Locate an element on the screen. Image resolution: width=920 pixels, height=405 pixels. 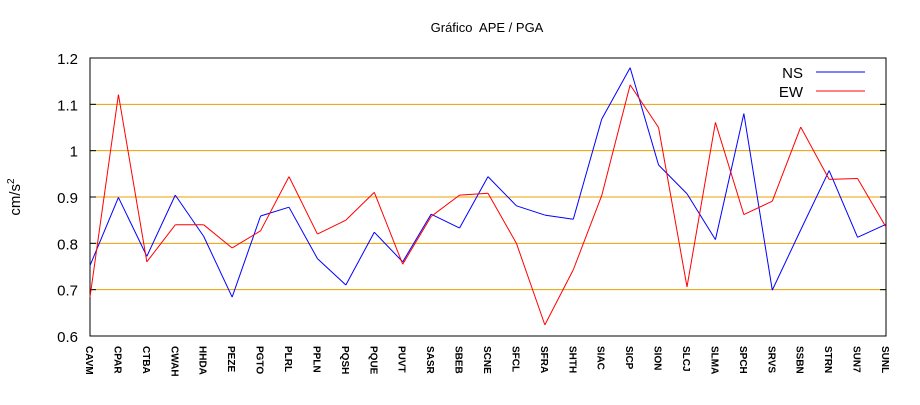
x-tick-label: PUVT is located at coordinates (401, 359).